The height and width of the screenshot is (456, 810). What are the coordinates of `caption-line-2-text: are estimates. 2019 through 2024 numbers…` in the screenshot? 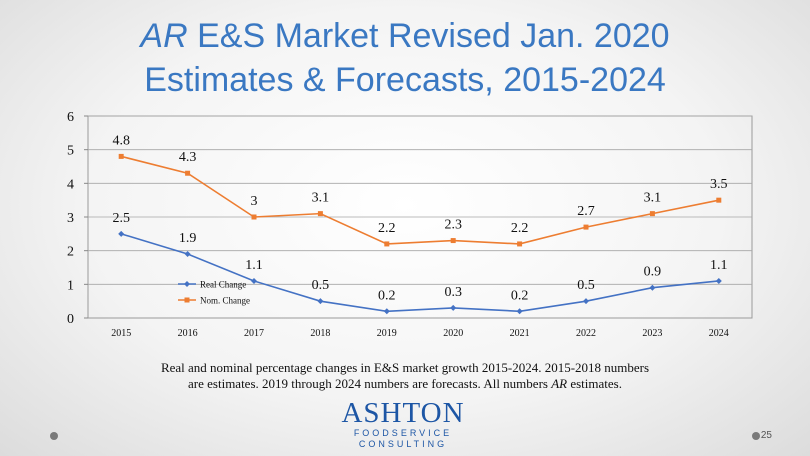 It's located at (370, 383).